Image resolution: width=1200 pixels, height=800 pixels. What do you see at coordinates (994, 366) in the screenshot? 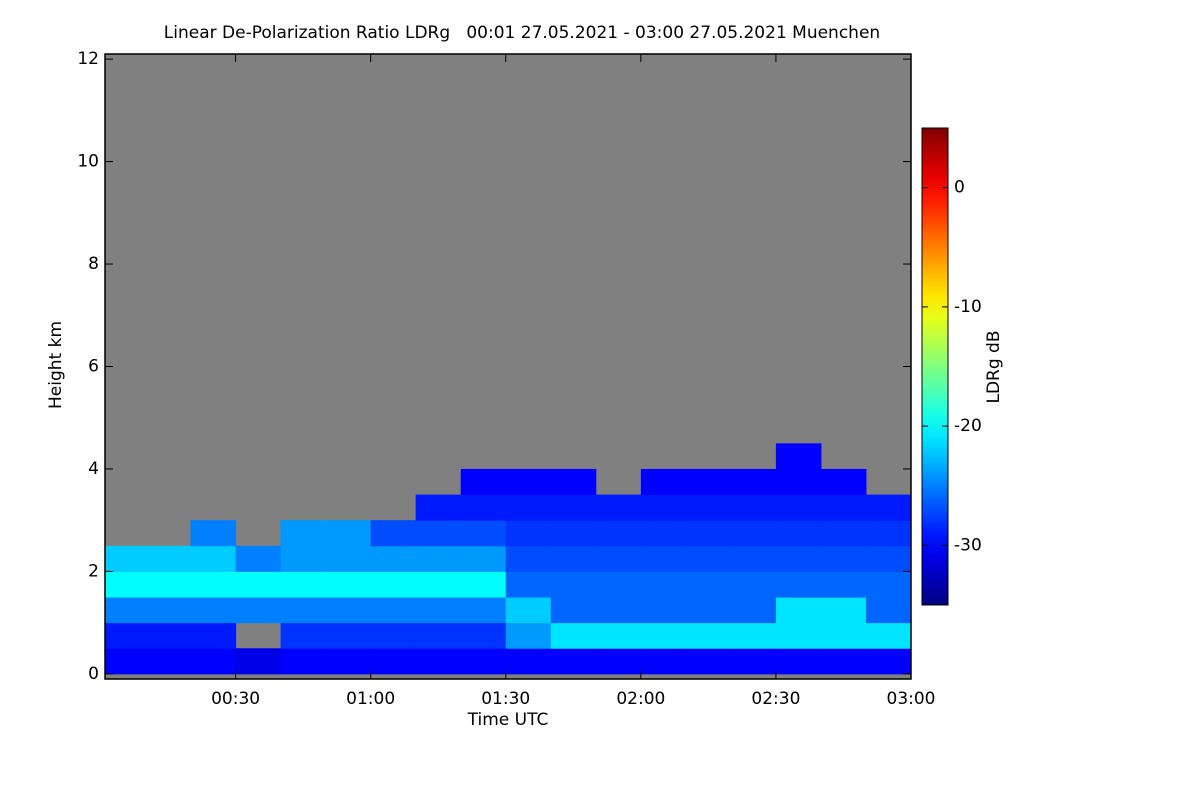
I see `colorbar-label: LDRg dB` at bounding box center [994, 366].